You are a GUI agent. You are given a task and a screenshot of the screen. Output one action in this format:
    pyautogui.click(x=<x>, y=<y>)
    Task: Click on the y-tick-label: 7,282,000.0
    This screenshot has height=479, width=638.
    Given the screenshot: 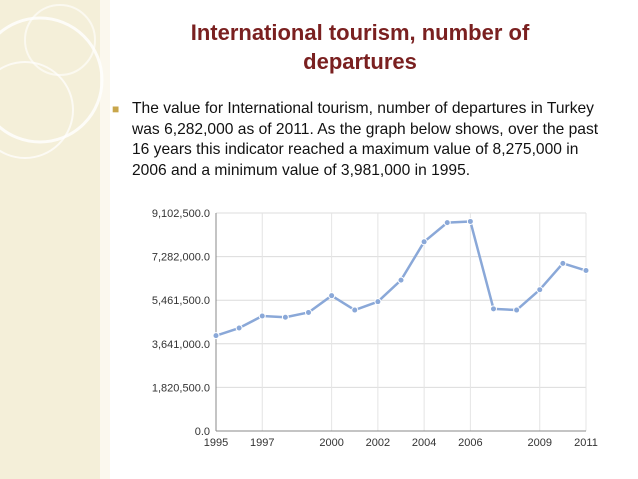 What is the action you would take?
    pyautogui.click(x=181, y=258)
    